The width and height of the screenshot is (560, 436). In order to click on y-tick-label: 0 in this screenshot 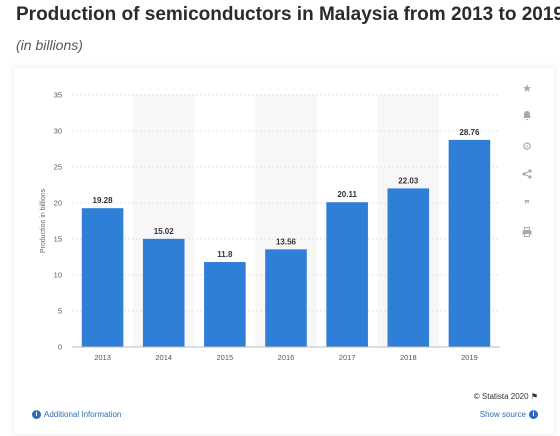, I will do `click(60, 347)`.